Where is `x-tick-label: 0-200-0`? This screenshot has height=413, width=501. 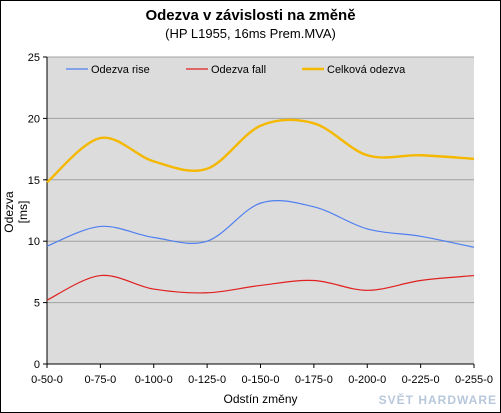 x-tick-label: 0-200-0 is located at coordinates (367, 380).